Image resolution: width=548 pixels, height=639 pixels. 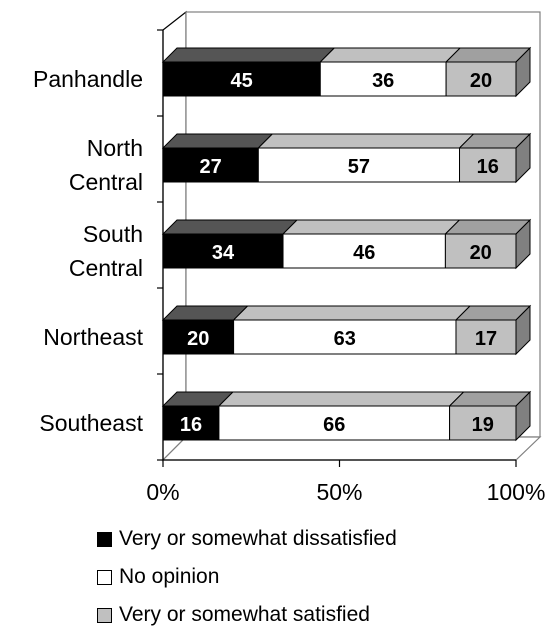 I want to click on bar-value-label: 34, so click(x=223, y=253).